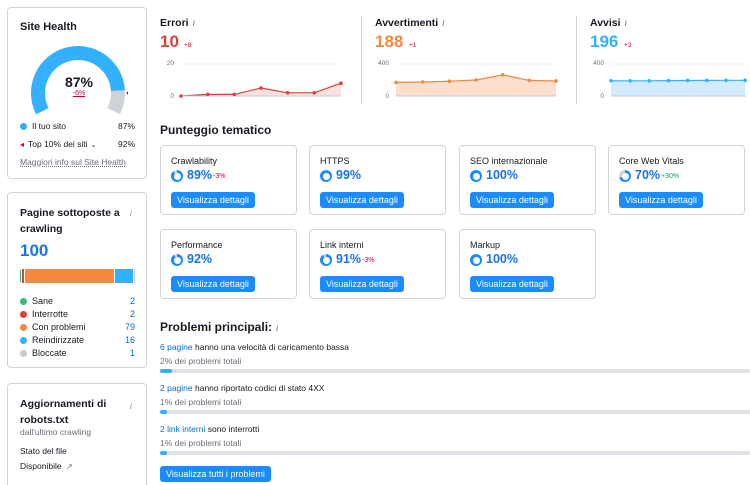 This screenshot has width=750, height=485. Describe the element at coordinates (604, 41) in the screenshot. I see `metric-value: 196` at that location.